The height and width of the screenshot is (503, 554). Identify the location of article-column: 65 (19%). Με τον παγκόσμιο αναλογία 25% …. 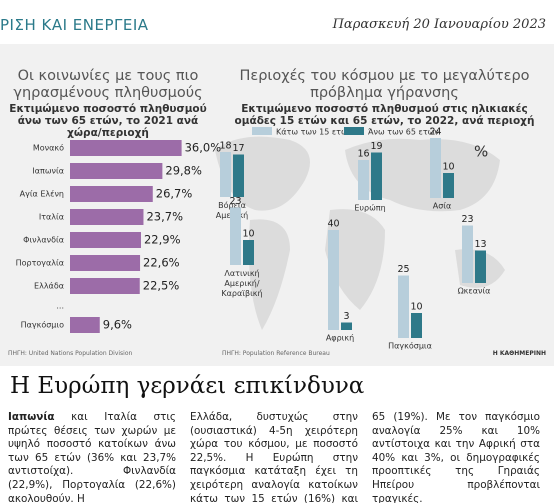
(456, 457).